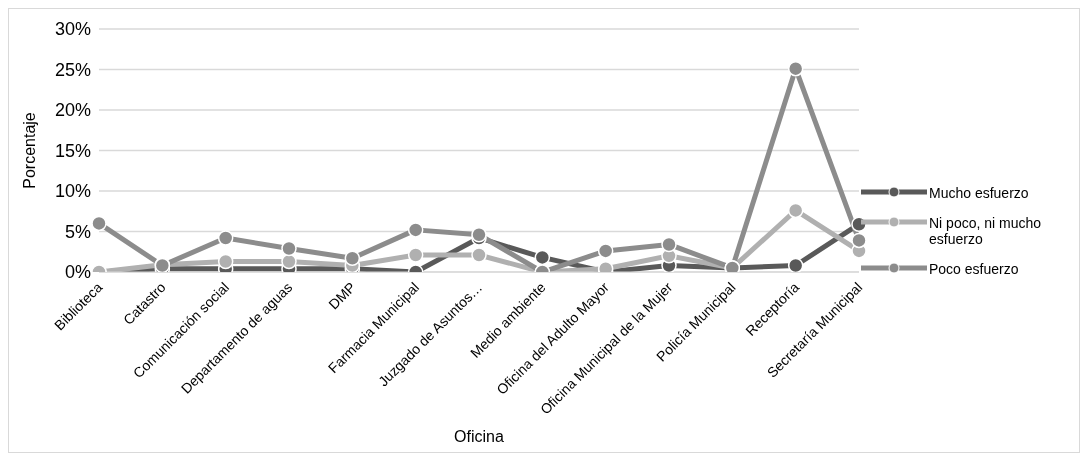 Image resolution: width=1086 pixels, height=459 pixels. Describe the element at coordinates (77, 272) in the screenshot. I see `y-tick-label: 0%` at that location.